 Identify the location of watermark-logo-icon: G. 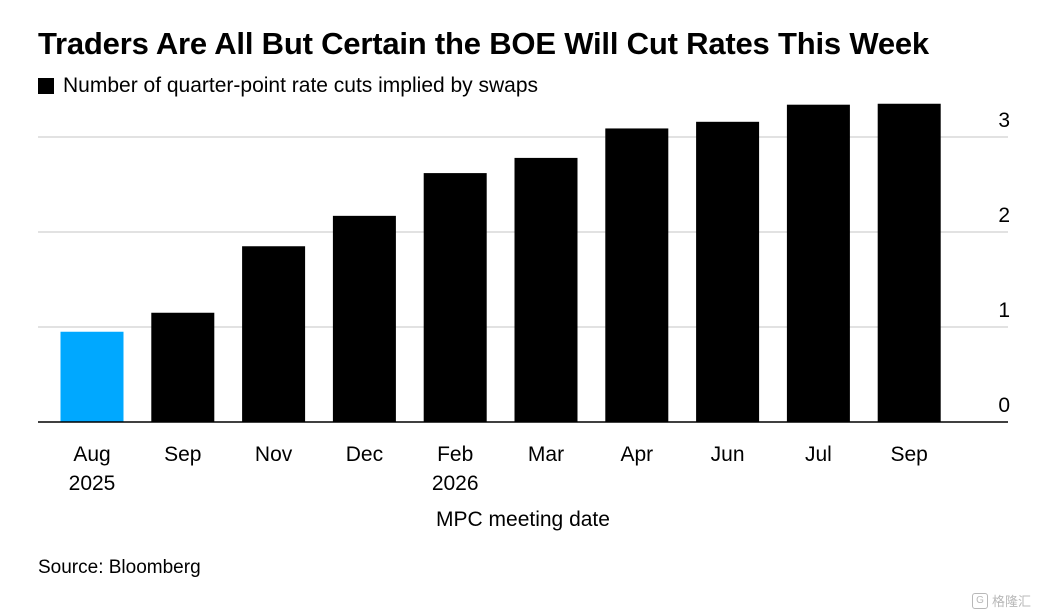
(979, 600).